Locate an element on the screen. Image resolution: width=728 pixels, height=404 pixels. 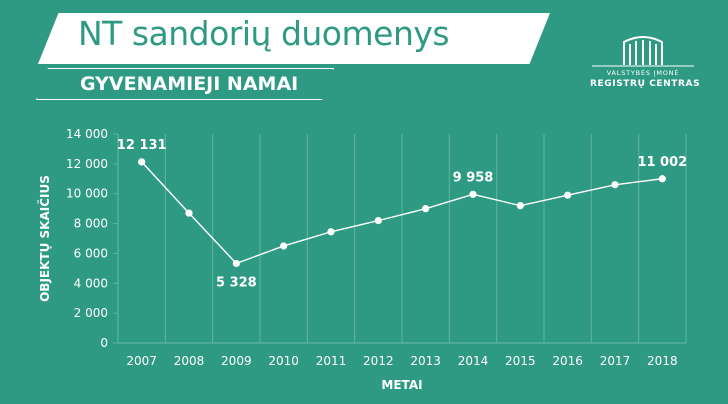
x-tick-label: 2010 is located at coordinates (283, 361).